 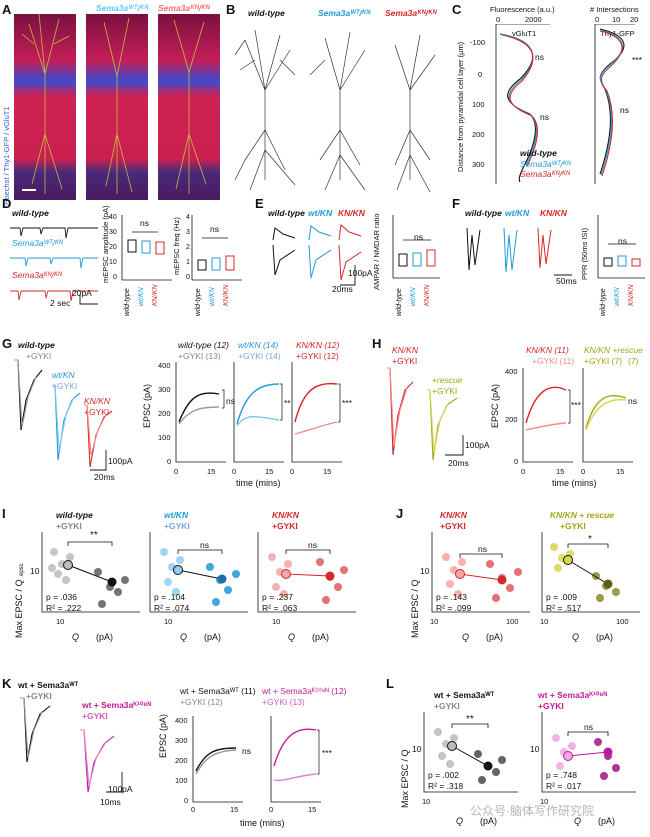 What do you see at coordinates (188, 247) in the screenshot?
I see `panel-d-p2-ytick-2: 2` at bounding box center [188, 247].